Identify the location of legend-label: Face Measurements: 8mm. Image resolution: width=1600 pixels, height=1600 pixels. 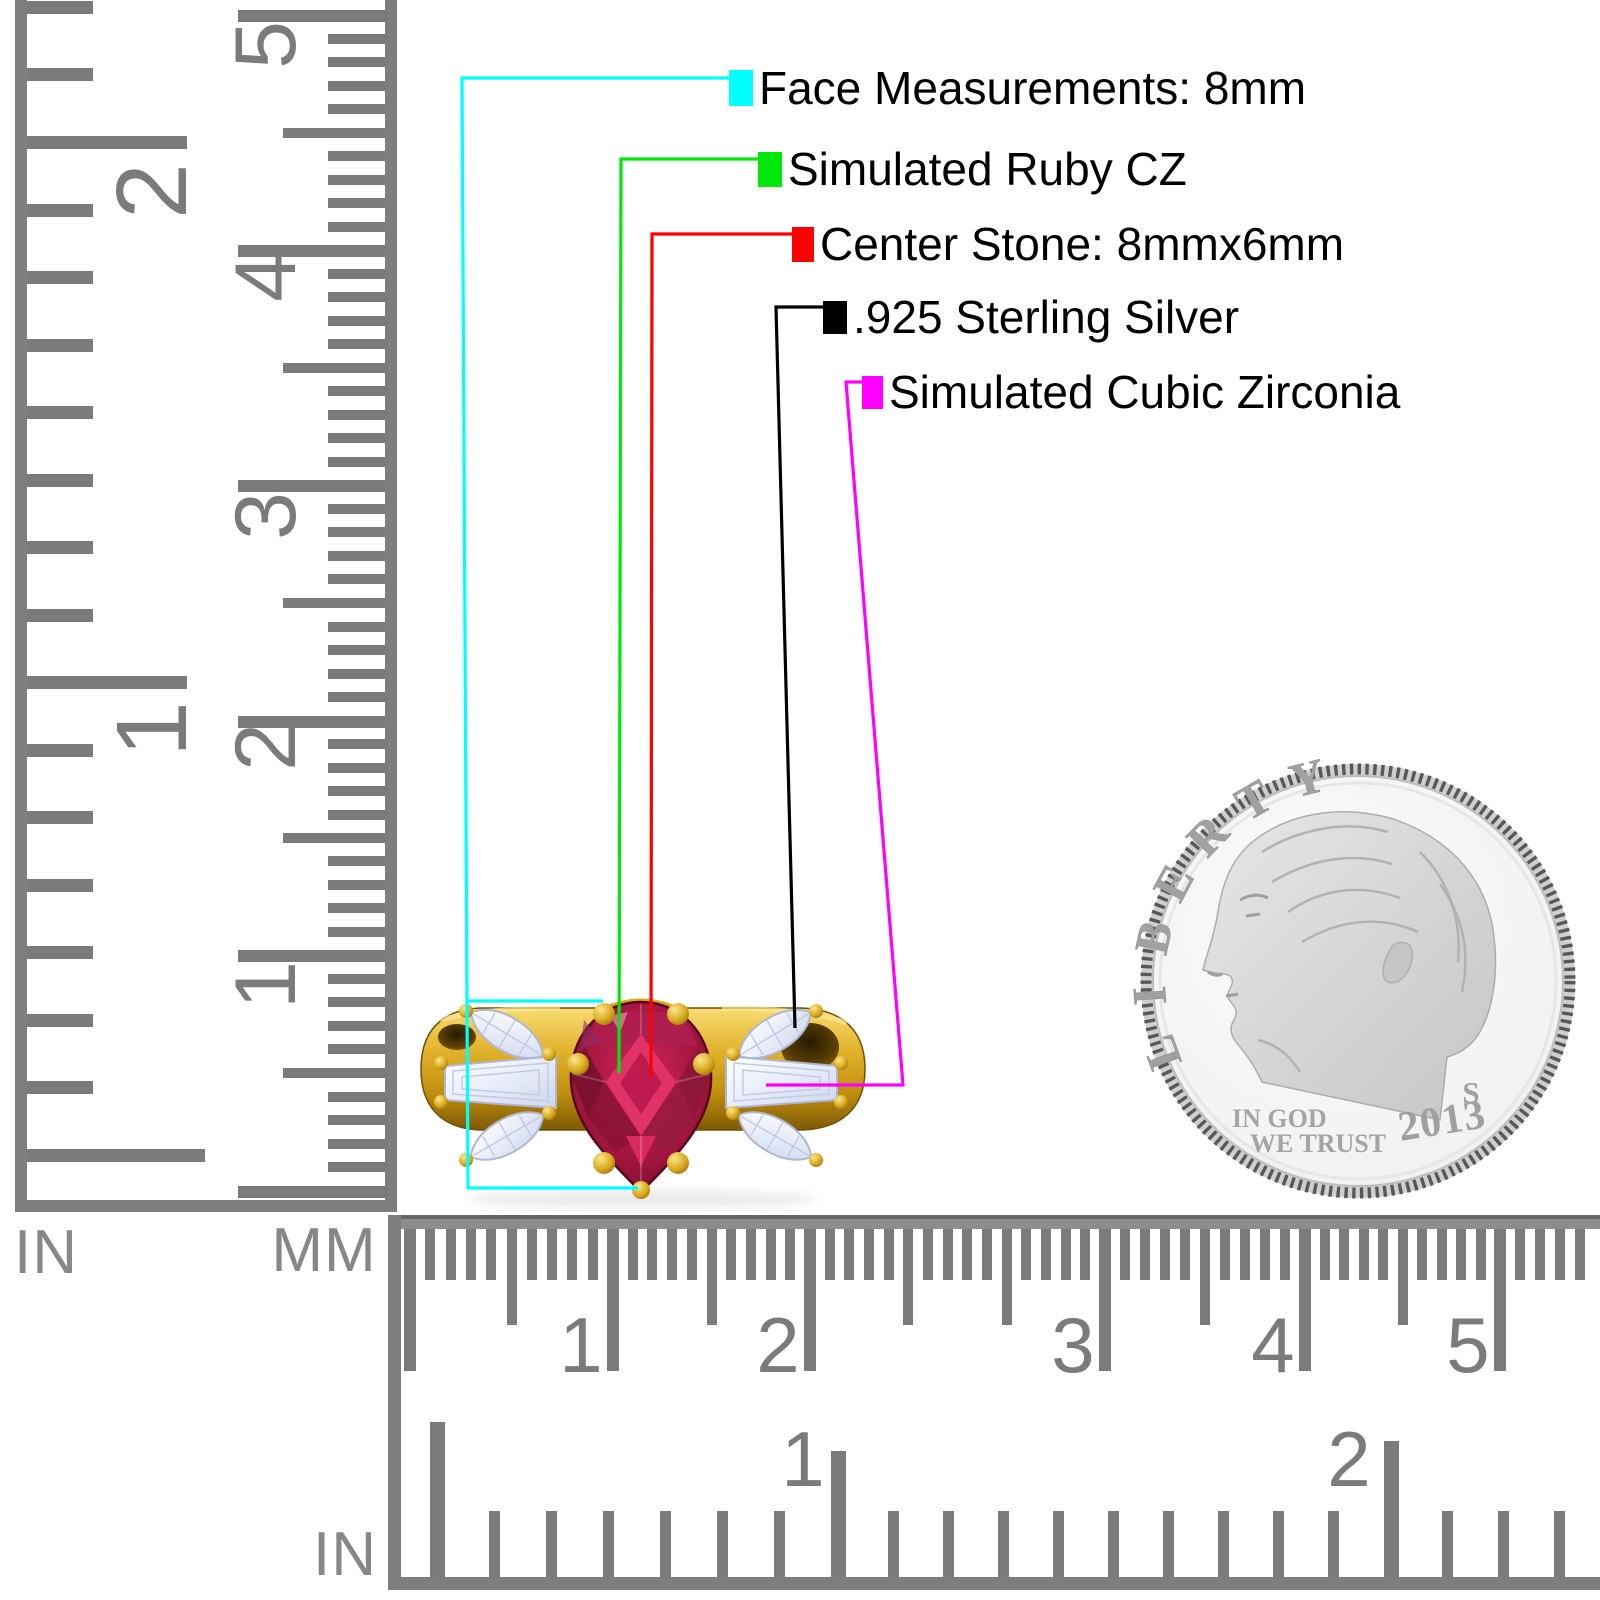
(1033, 88).